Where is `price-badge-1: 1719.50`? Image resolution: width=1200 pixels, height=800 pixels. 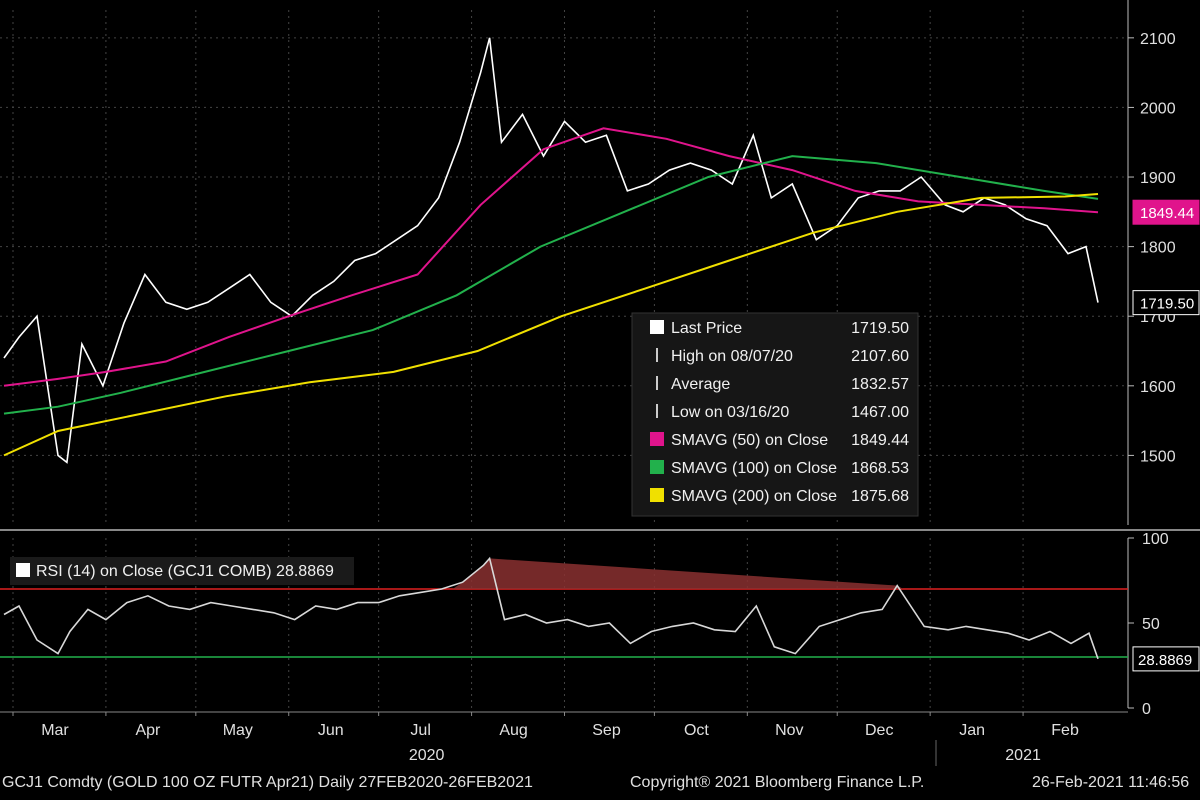 price-badge-1: 1719.50 is located at coordinates (1167, 304).